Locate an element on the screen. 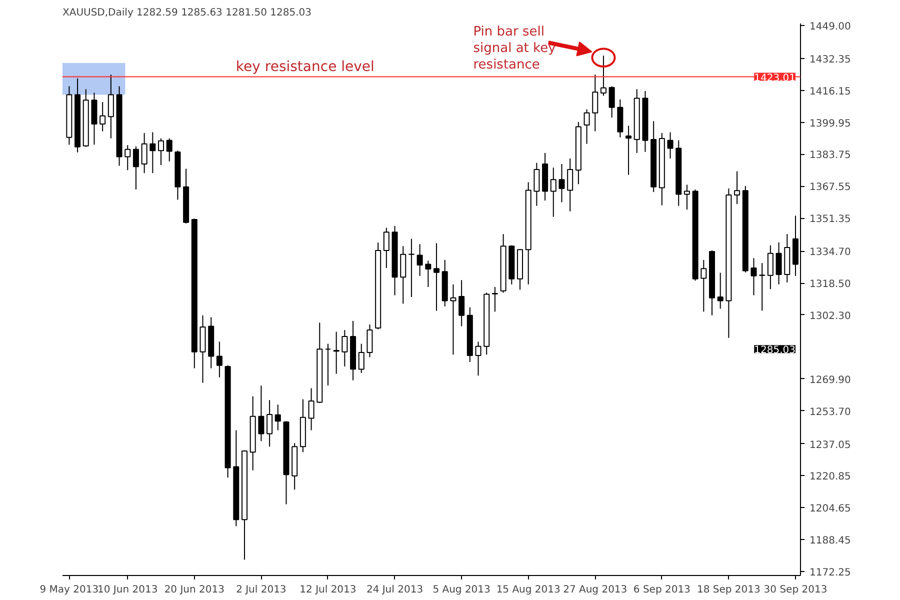 The height and width of the screenshot is (600, 900). y-tick-label: 1351.35 is located at coordinates (830, 220).